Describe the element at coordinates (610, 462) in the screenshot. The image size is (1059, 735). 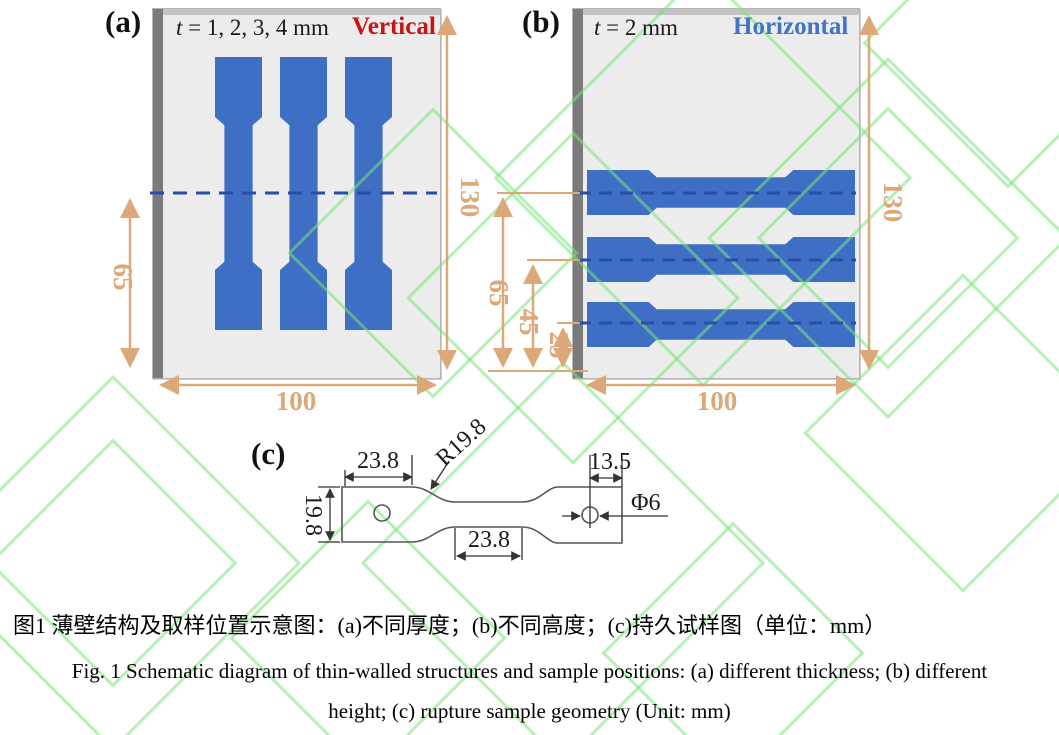
I see `panel-c-dim-hole-offset: 13.5` at that location.